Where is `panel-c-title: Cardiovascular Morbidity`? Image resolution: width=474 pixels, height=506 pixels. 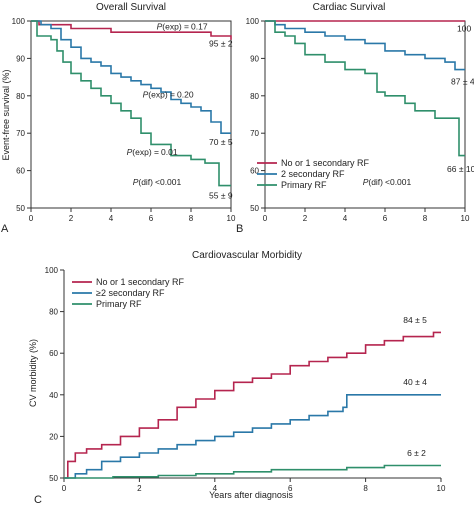 panel-c-title: Cardiovascular Morbidity is located at coordinates (247, 255).